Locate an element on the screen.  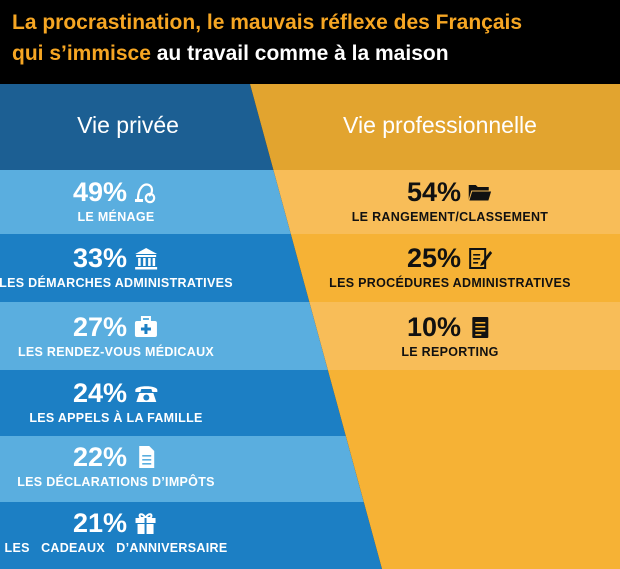
value-row: 33% is located at coordinates (116, 258).